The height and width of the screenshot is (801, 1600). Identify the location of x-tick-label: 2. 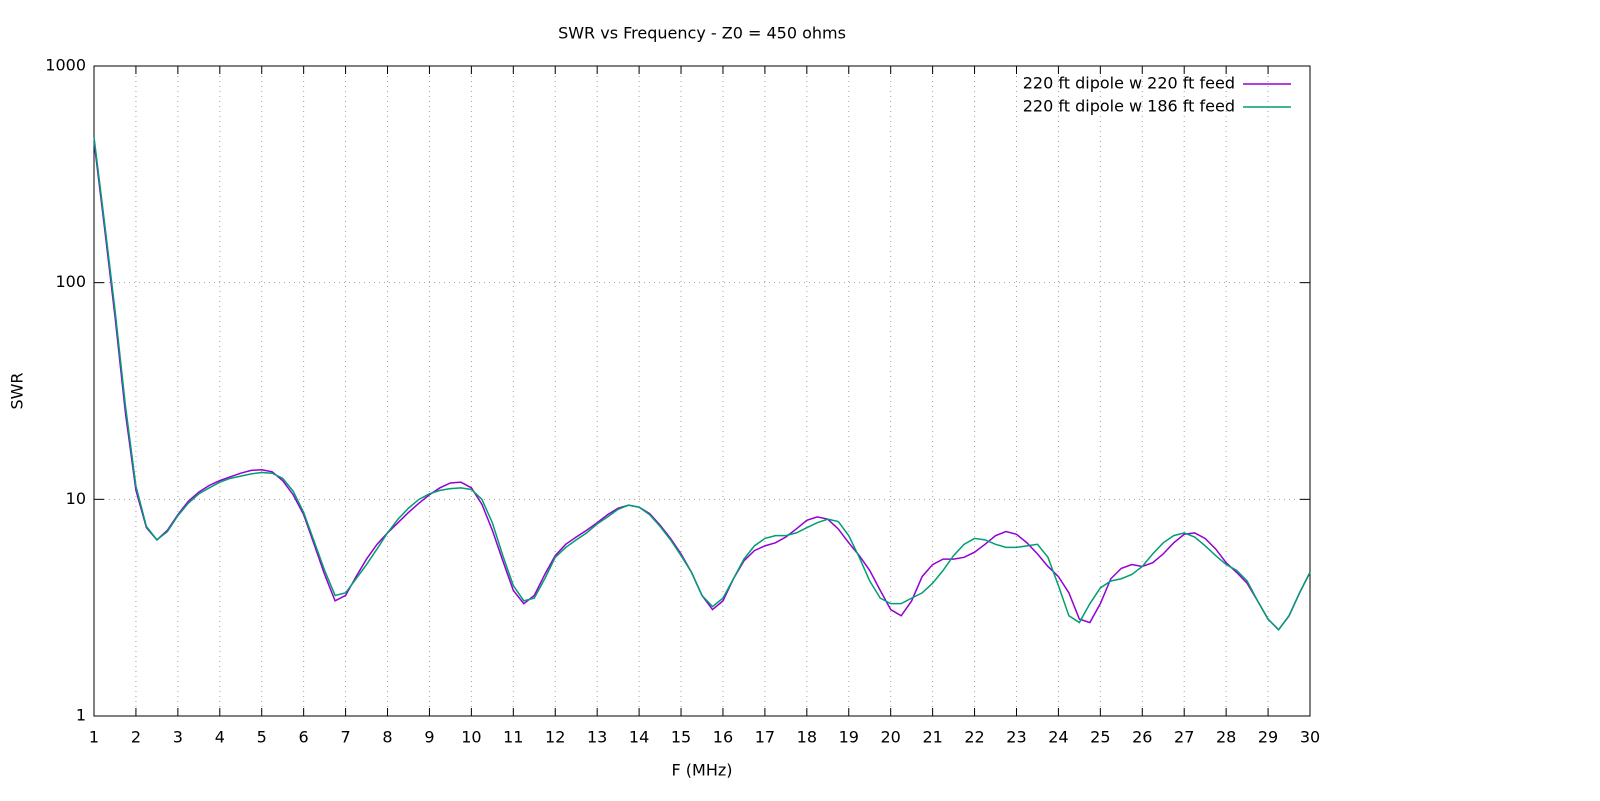
(136, 737).